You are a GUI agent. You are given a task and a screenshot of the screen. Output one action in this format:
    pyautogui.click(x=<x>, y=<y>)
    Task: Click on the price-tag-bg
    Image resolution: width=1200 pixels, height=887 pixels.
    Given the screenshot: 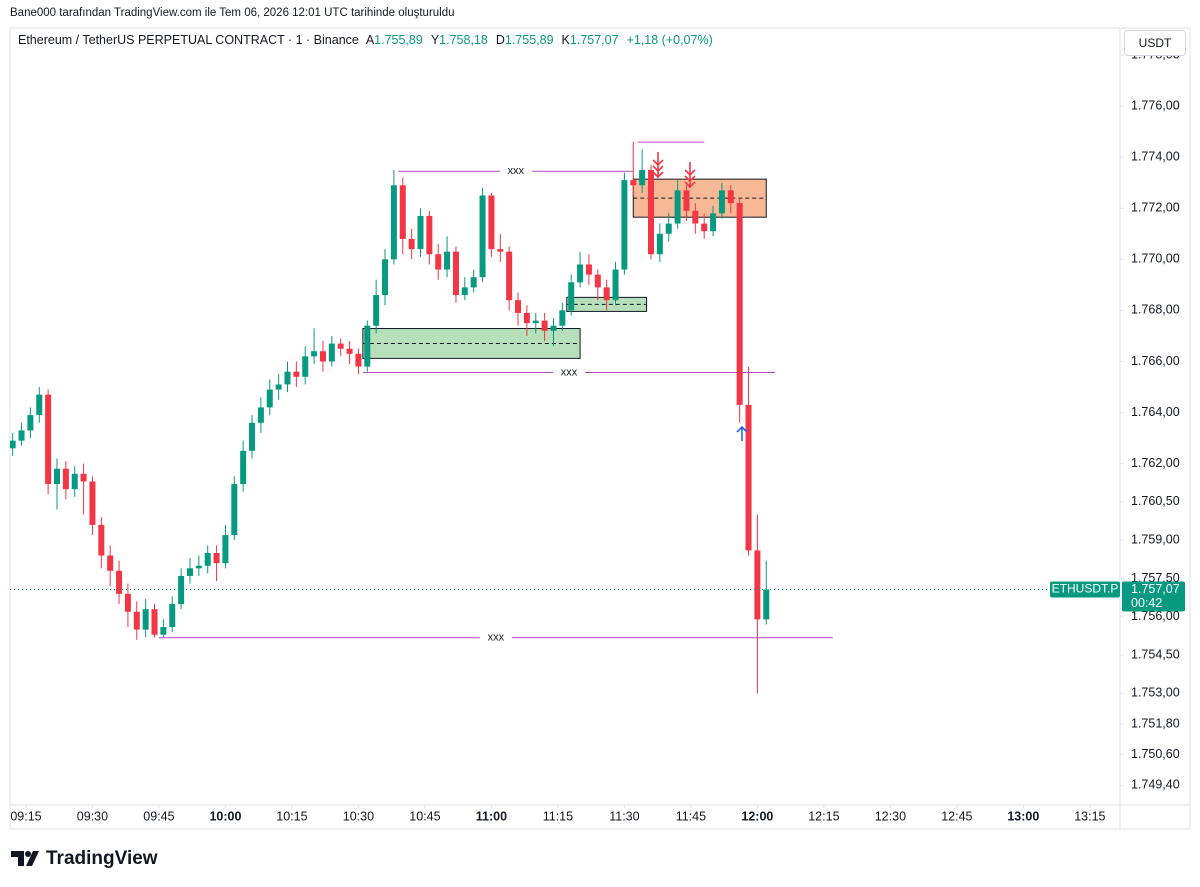 What is the action you would take?
    pyautogui.click(x=1153, y=596)
    